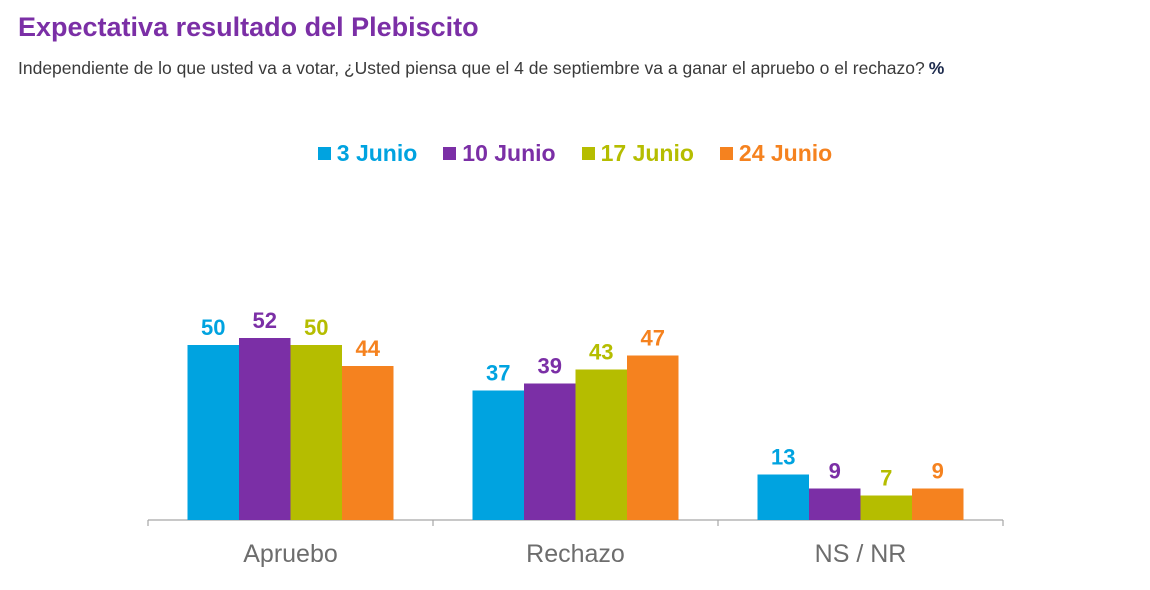  I want to click on legend-item: 3 Junio, so click(367, 153).